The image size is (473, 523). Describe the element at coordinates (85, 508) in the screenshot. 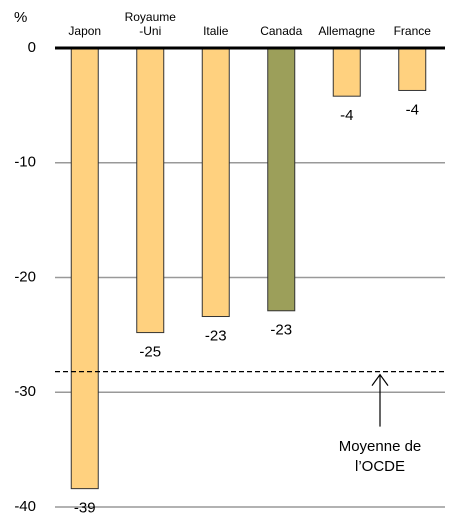

I see `value-label: -39` at that location.